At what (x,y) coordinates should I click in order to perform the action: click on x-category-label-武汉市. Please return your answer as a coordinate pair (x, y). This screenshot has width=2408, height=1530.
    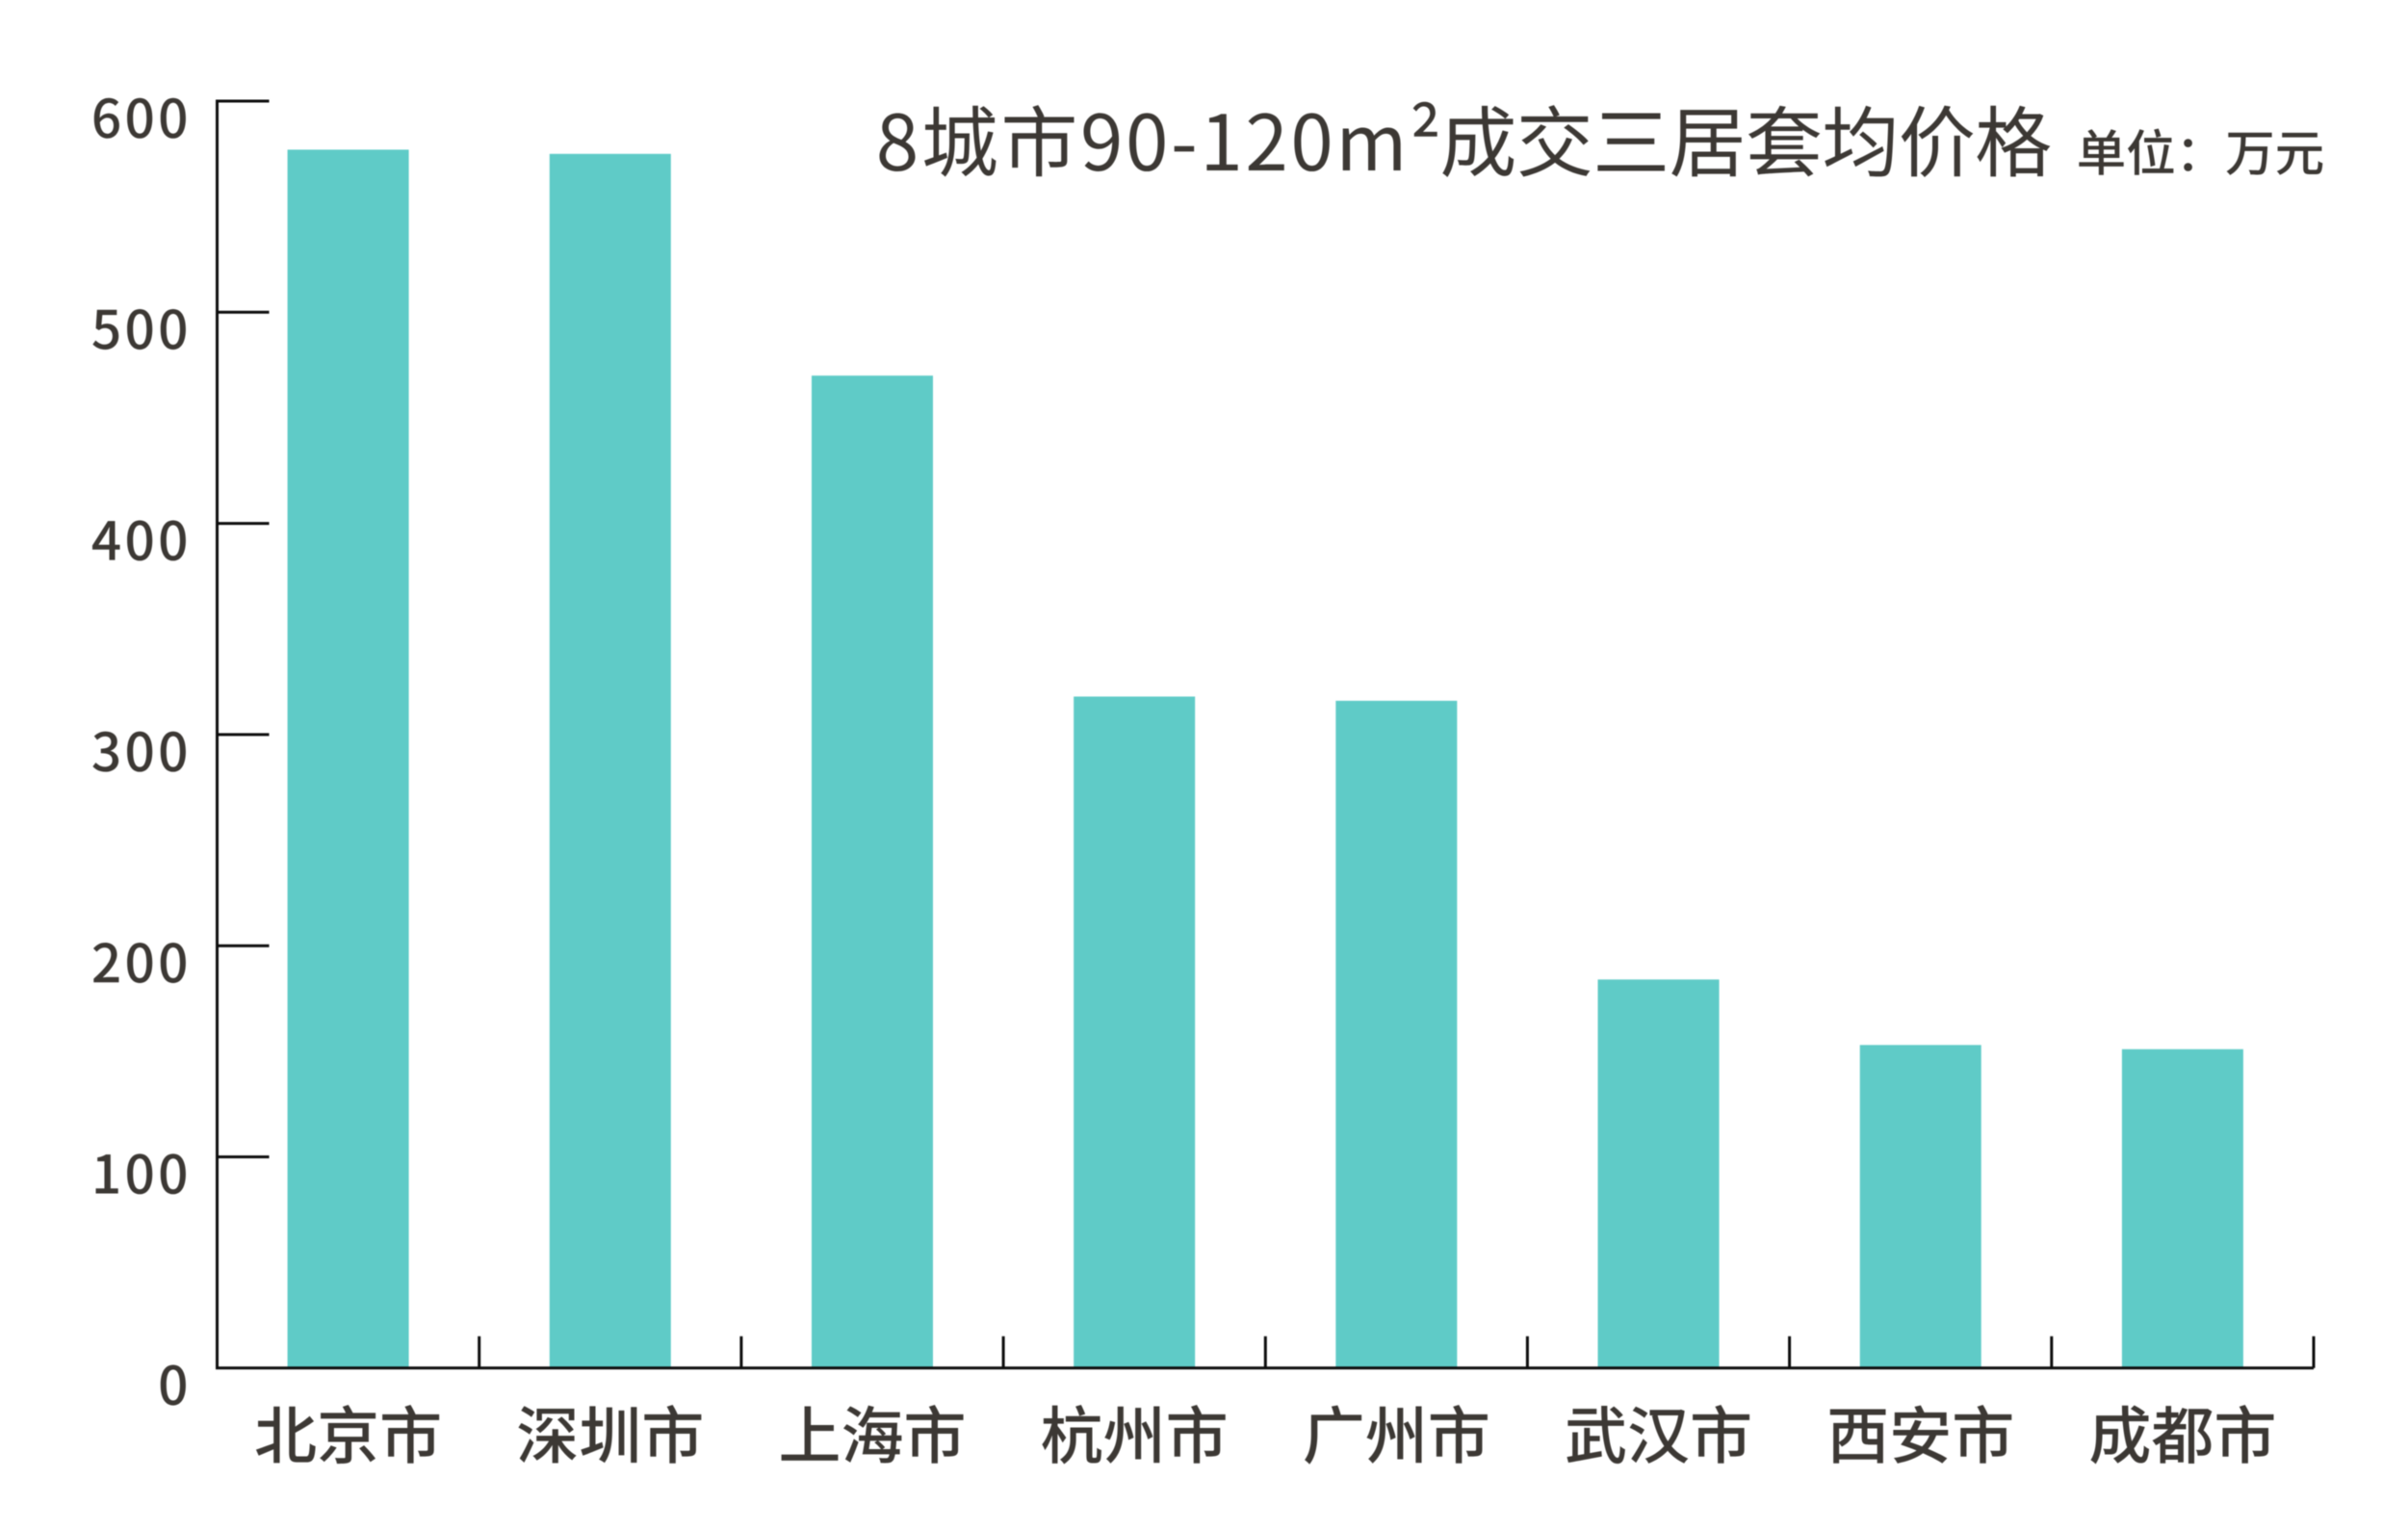
    Looking at the image, I should click on (1658, 1435).